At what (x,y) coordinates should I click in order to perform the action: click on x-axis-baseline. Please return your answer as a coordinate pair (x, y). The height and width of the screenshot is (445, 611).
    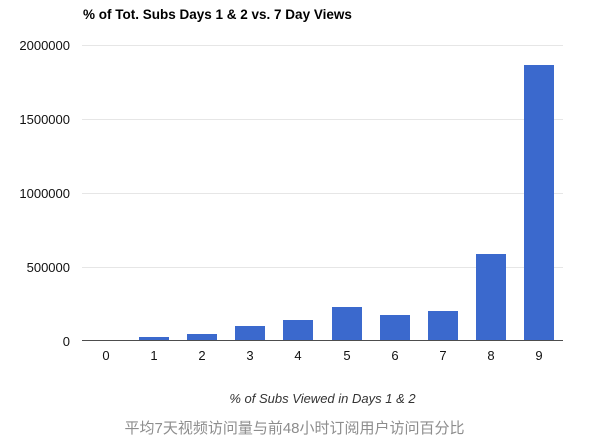
    Looking at the image, I should click on (322, 340).